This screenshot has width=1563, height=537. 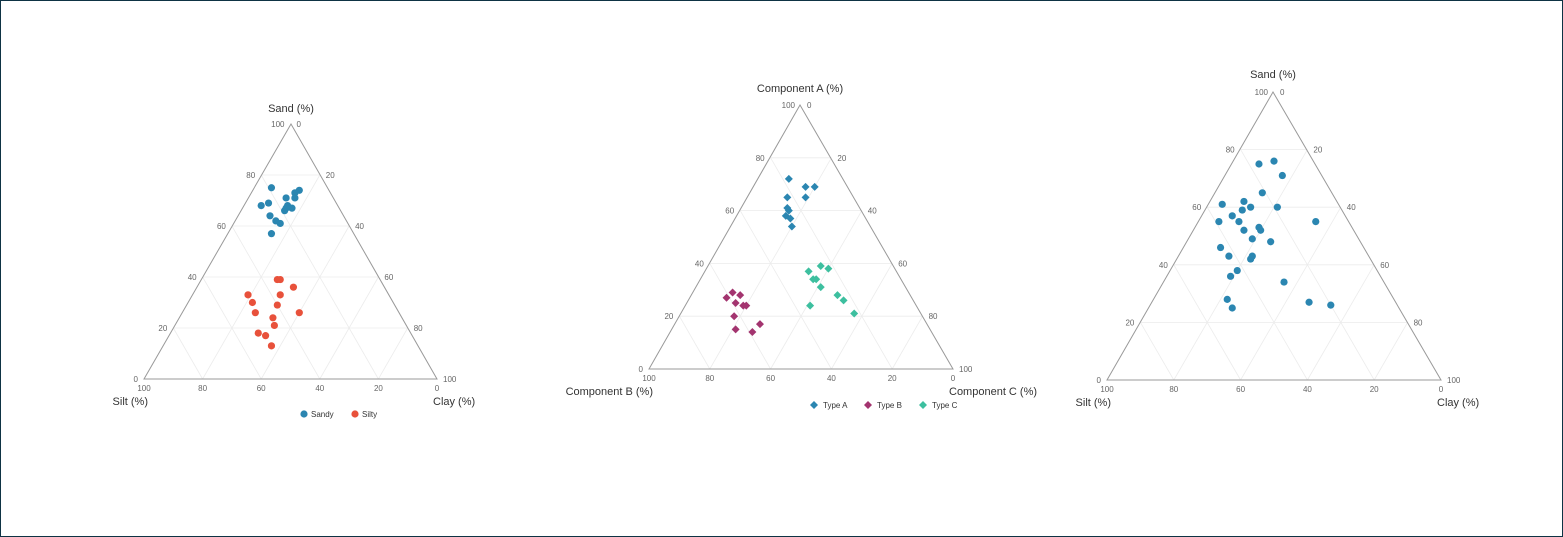 I want to click on tick-label-right-axis: 60, so click(x=1384, y=265).